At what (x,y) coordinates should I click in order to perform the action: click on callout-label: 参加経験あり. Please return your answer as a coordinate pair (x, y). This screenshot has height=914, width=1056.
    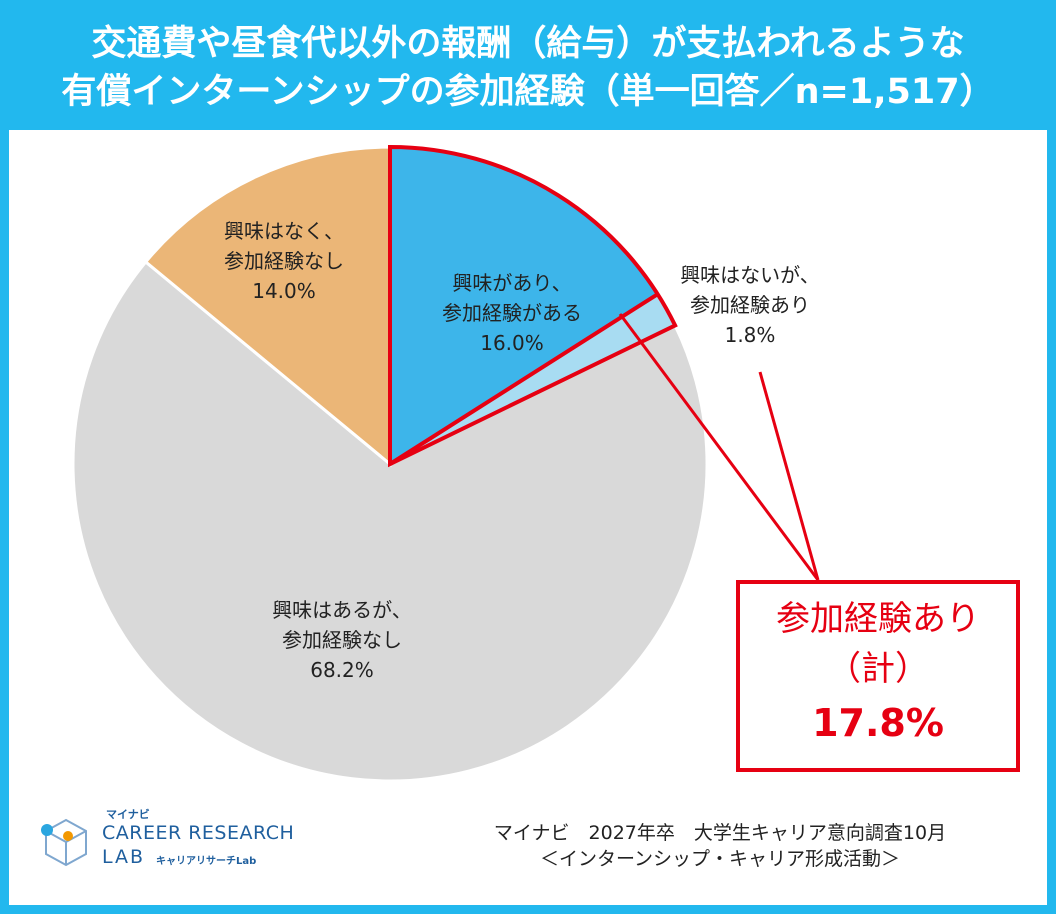
    Looking at the image, I should click on (878, 619).